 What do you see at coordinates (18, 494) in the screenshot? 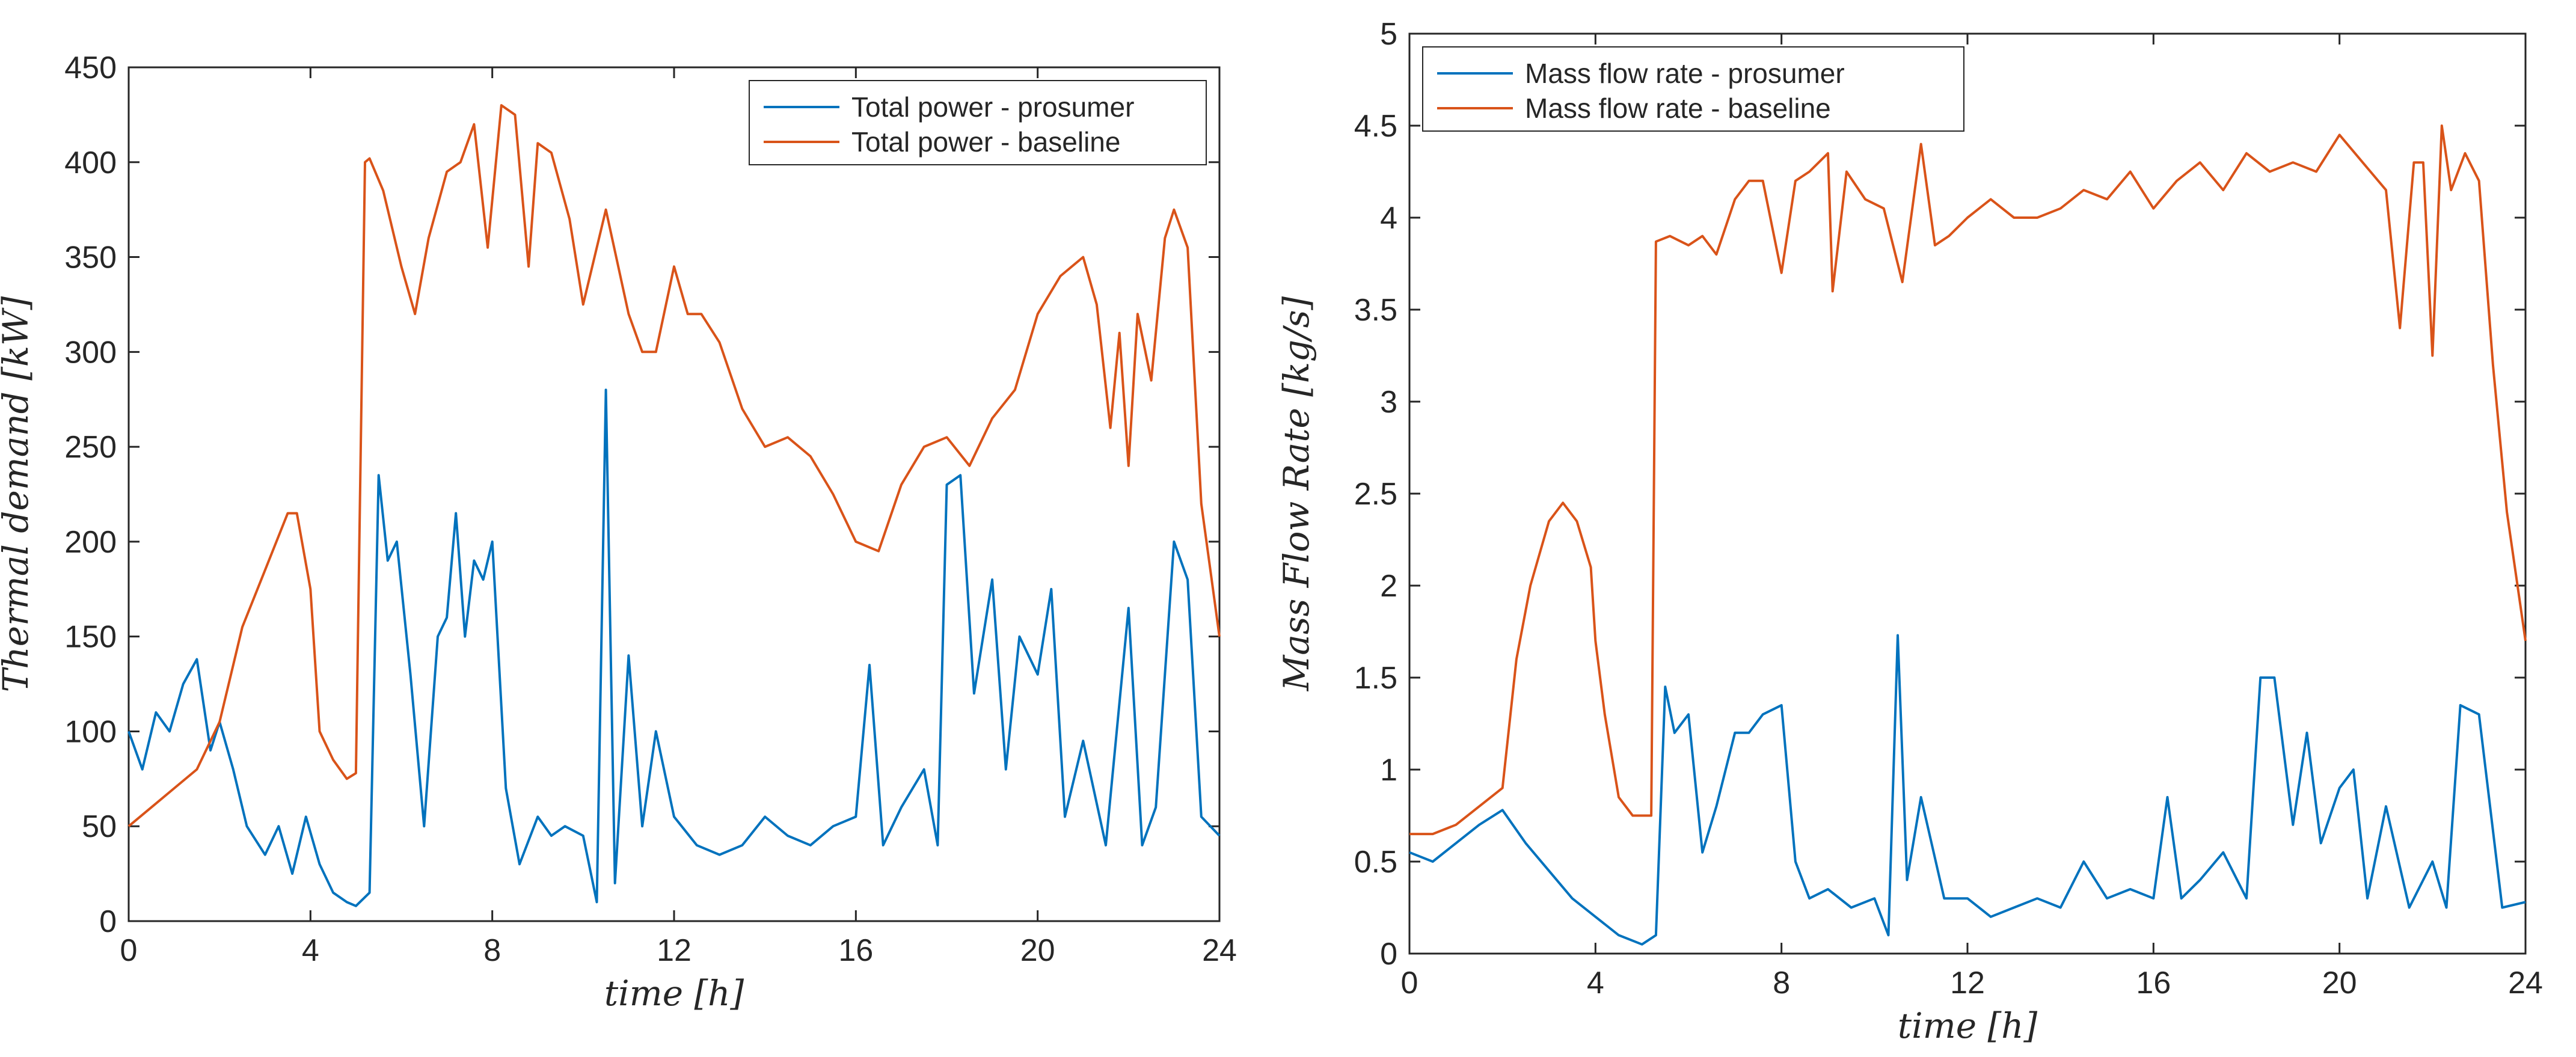
I see `y-axis-label: Thermal demand [kW]` at bounding box center [18, 494].